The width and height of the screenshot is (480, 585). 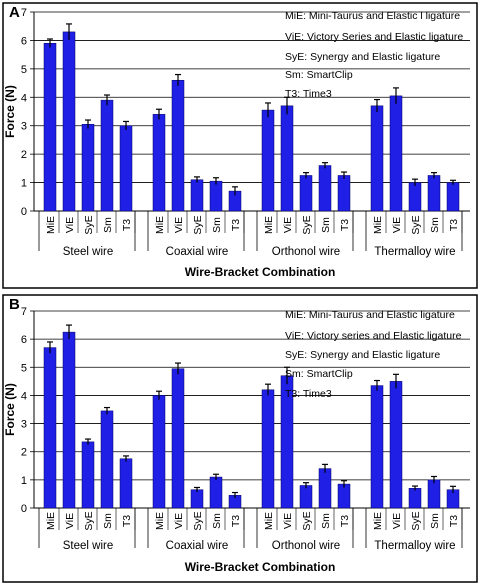 I want to click on y-tick-label: 3, so click(x=24, y=425).